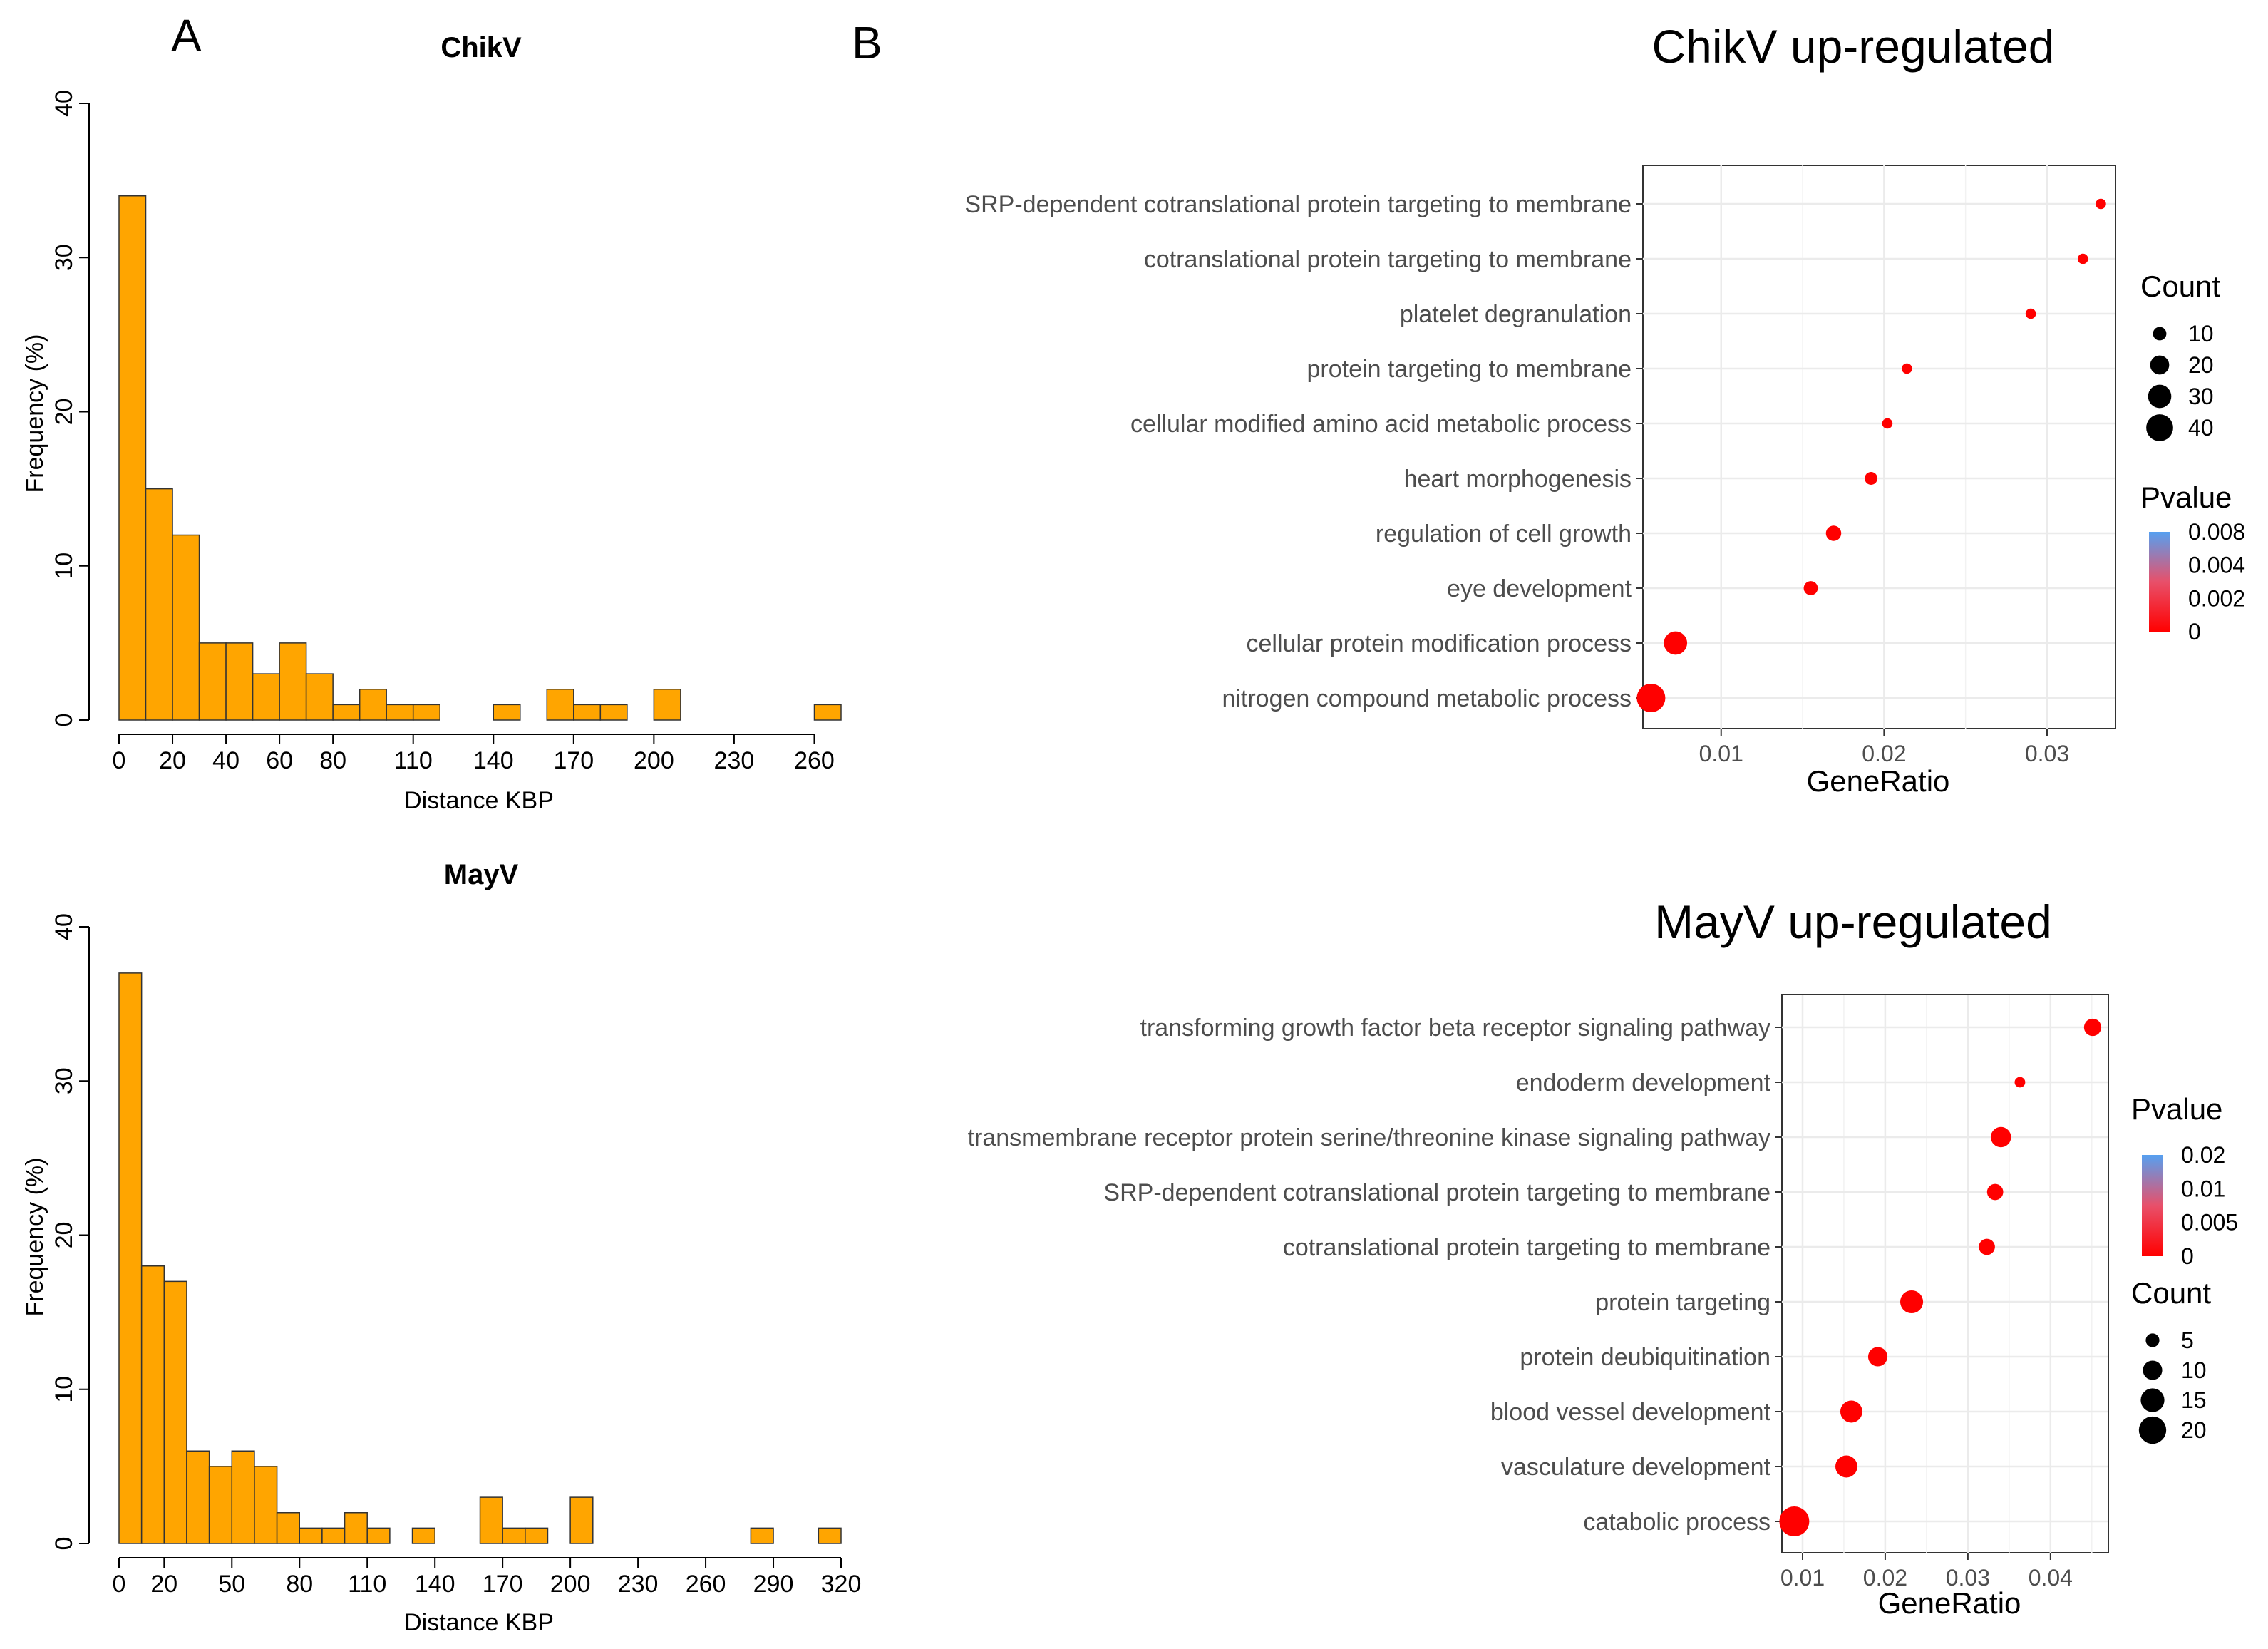 This screenshot has width=2268, height=1649. Describe the element at coordinates (1853, 46) in the screenshot. I see `chart-title: ChikV up-regulated` at that location.